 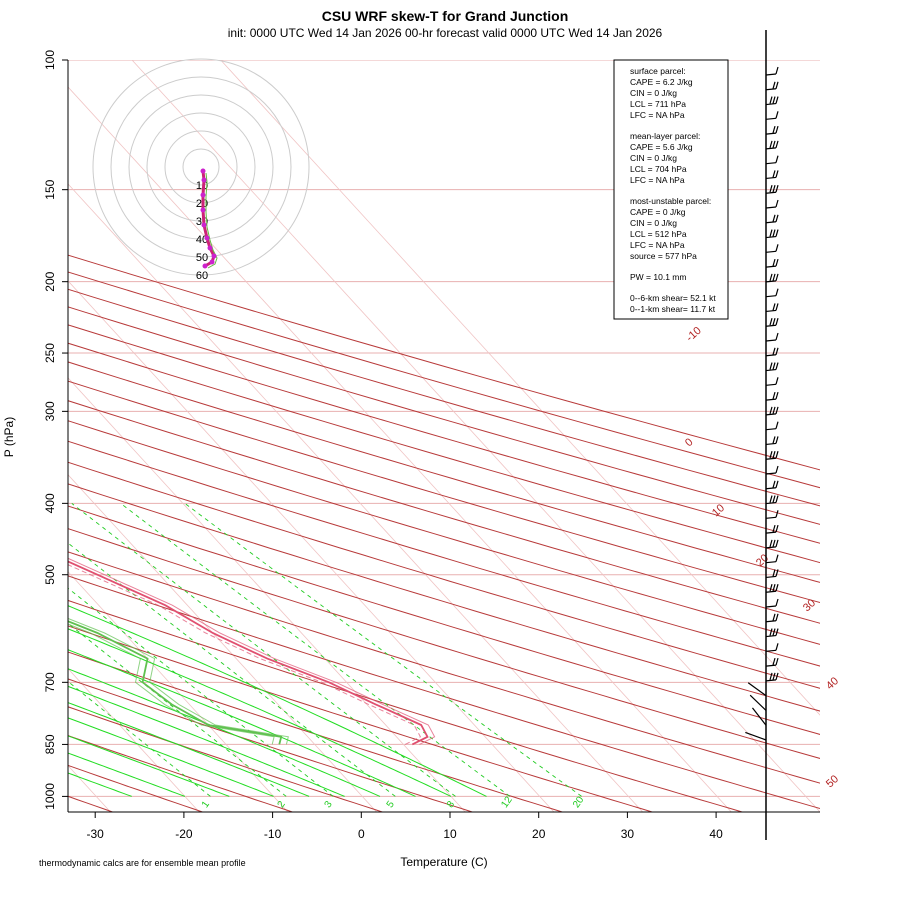 What do you see at coordinates (673, 309) in the screenshot?
I see `shear-0-1km: 0--1-km shear= 11.7 kt` at bounding box center [673, 309].